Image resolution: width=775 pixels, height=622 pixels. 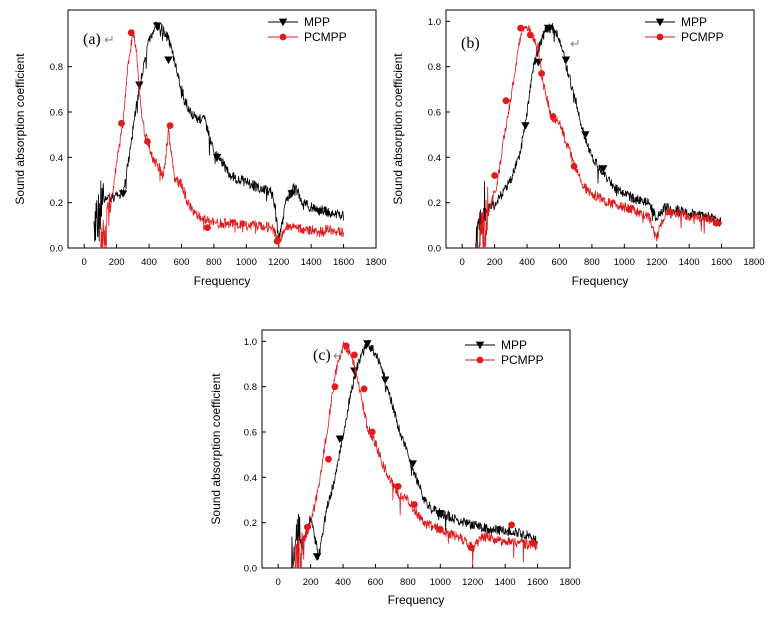 What do you see at coordinates (416, 454) in the screenshot?
I see `series-line-pcmpp` at bounding box center [416, 454].